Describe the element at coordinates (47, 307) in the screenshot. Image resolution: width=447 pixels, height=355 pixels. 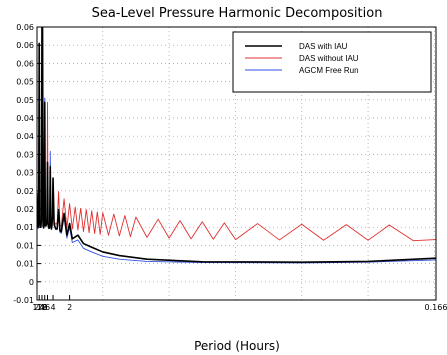
I see `x-tick-label: 6` at that location.